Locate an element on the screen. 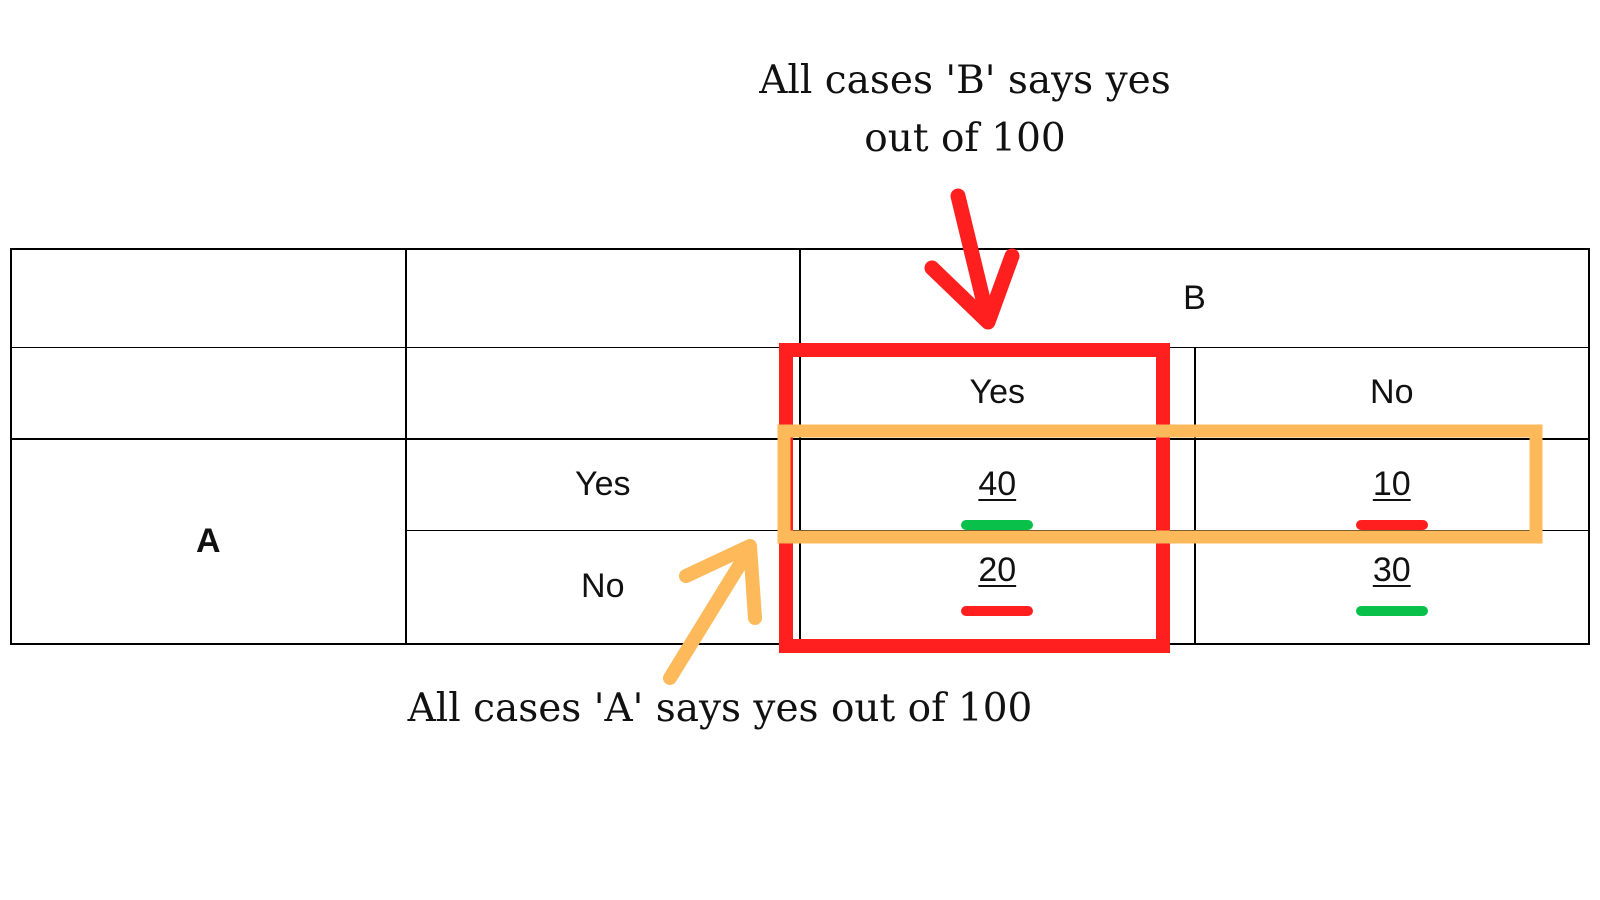 The image size is (1600, 900). cell-yes-yes-text: 40 is located at coordinates (997, 484).